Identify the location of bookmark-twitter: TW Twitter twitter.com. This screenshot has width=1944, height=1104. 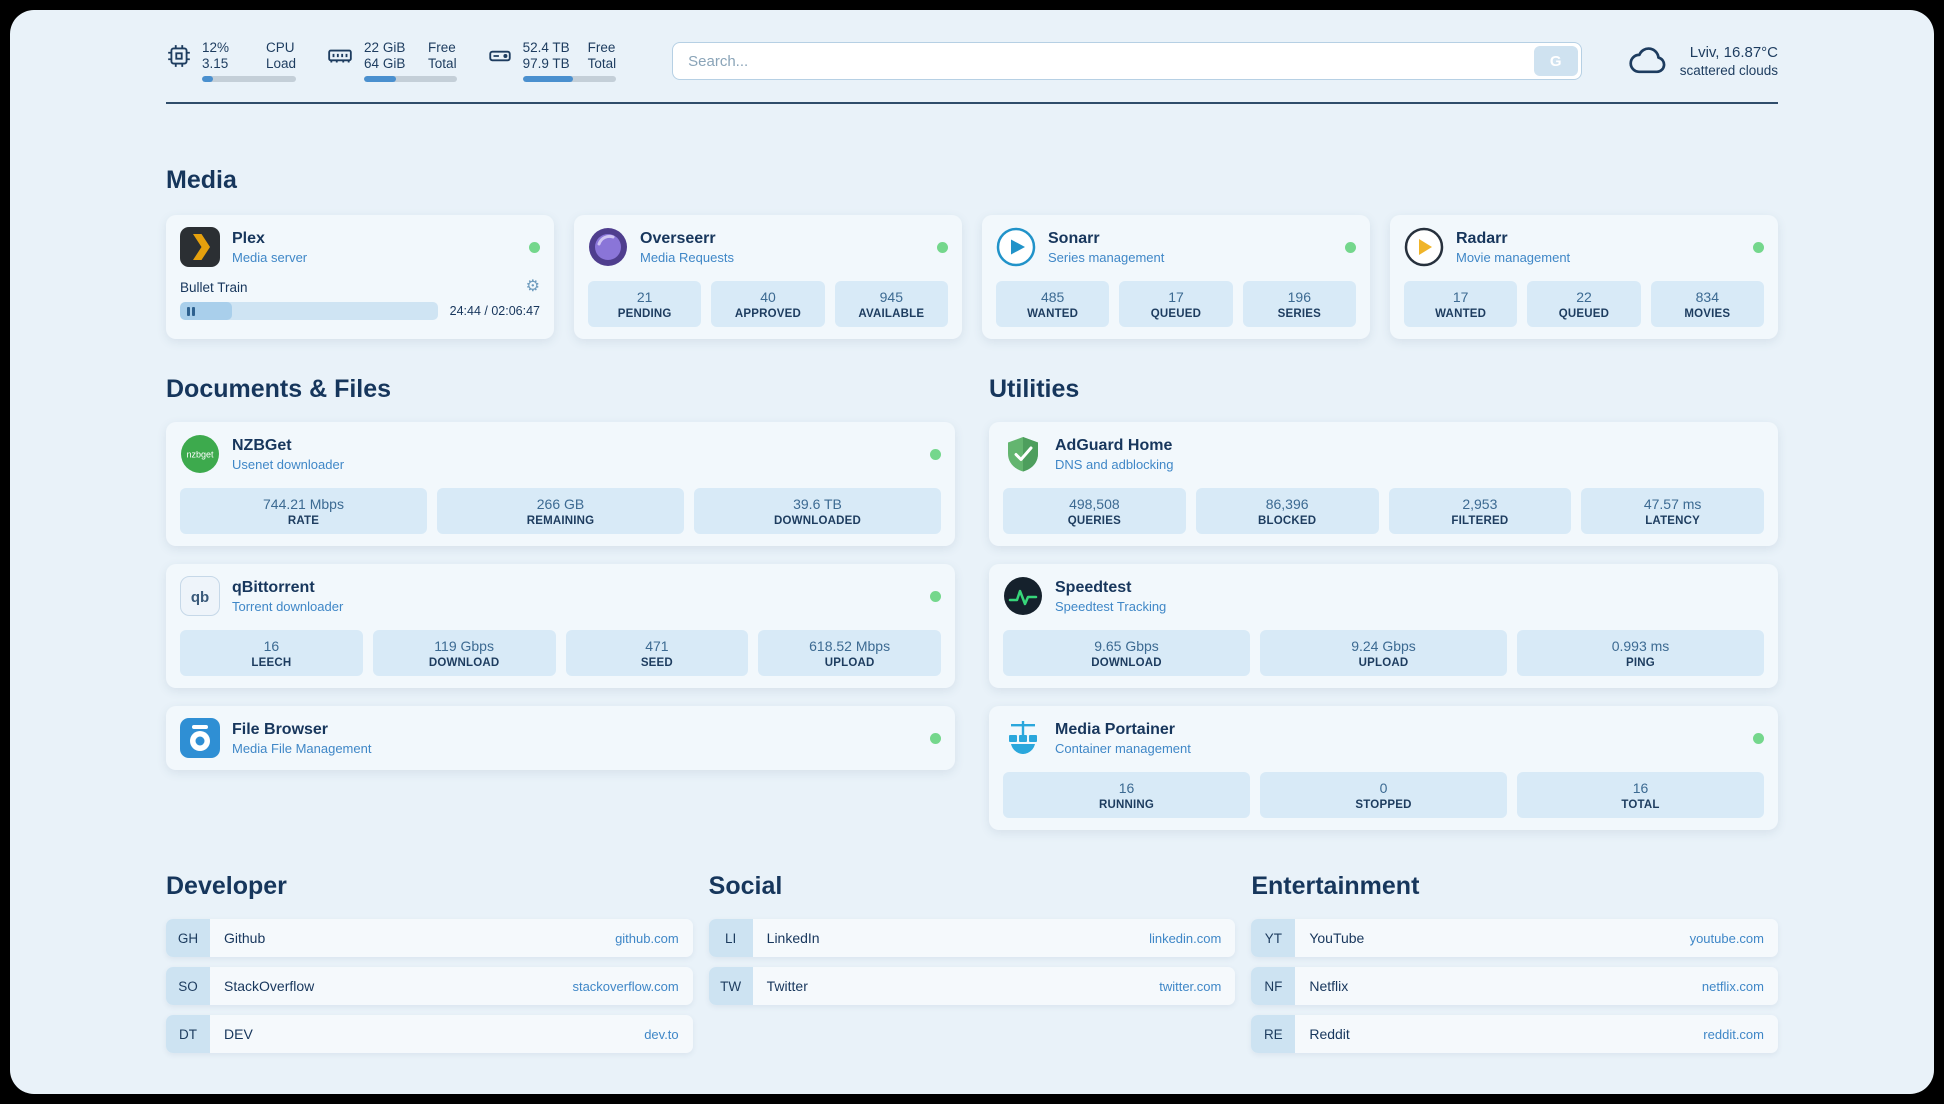
(972, 986).